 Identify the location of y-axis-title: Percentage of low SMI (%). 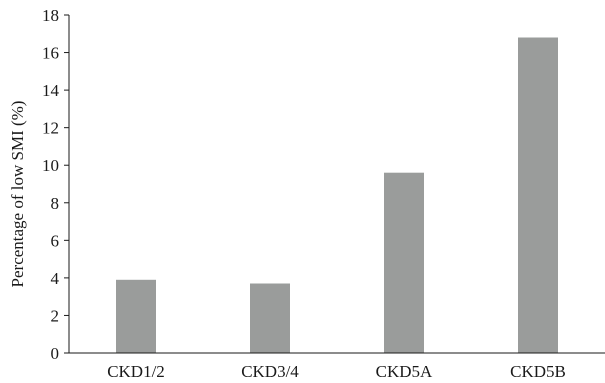
(17, 194).